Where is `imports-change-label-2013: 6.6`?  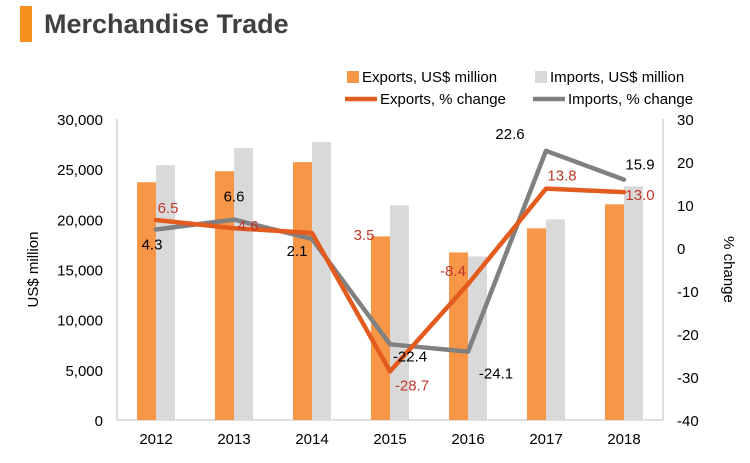
imports-change-label-2013: 6.6 is located at coordinates (234, 197).